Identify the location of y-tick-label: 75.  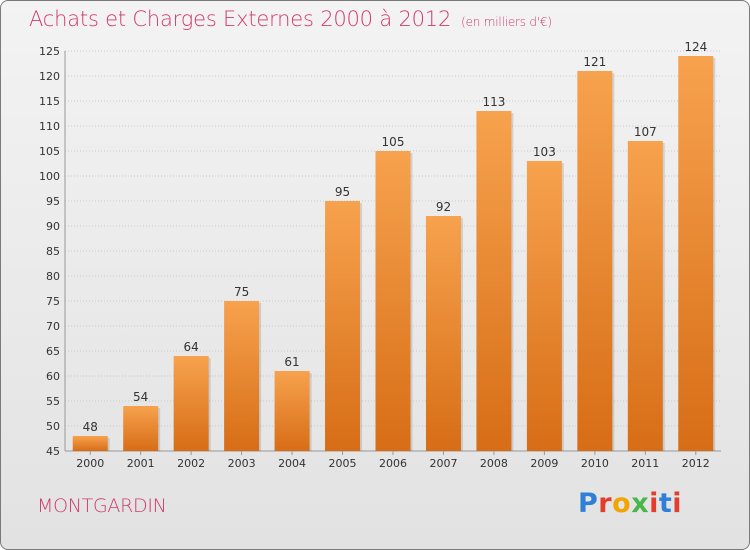
(53, 301).